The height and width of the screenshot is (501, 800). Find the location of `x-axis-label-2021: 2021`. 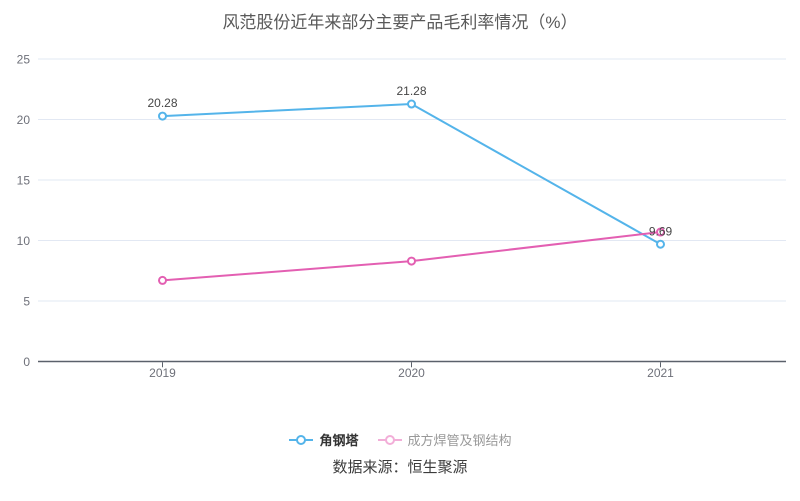

x-axis-label-2021: 2021 is located at coordinates (660, 373).